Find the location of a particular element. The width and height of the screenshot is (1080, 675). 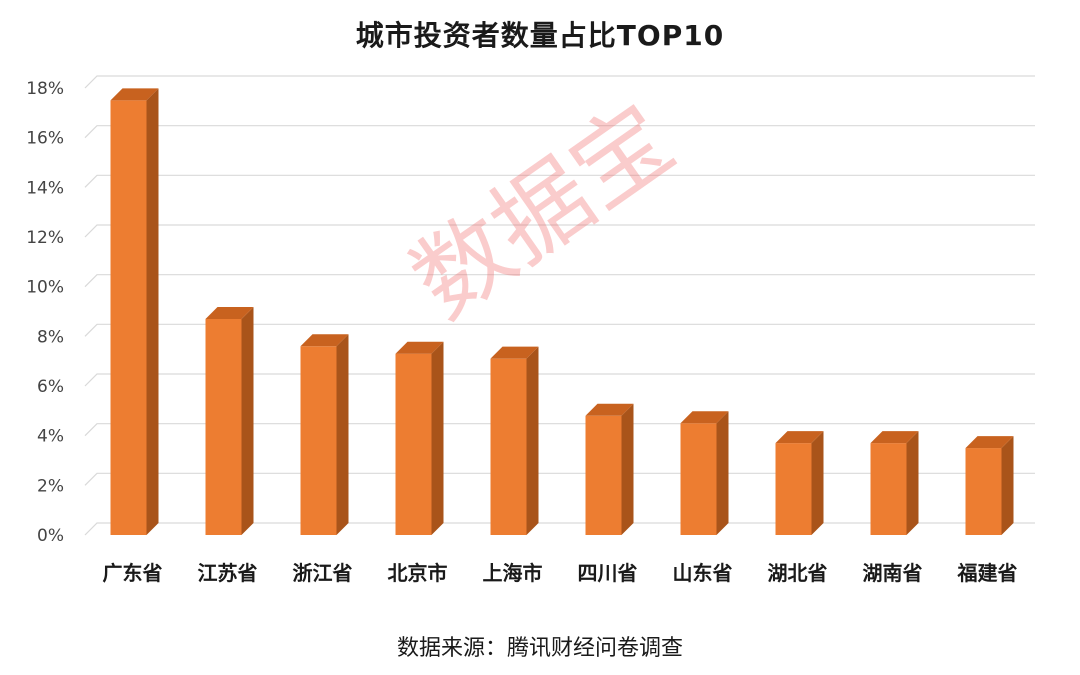

y-axis-ticks: 0% 2% 4% 6% 8% 10% 12% 14% 16% 18% is located at coordinates (45, 312).